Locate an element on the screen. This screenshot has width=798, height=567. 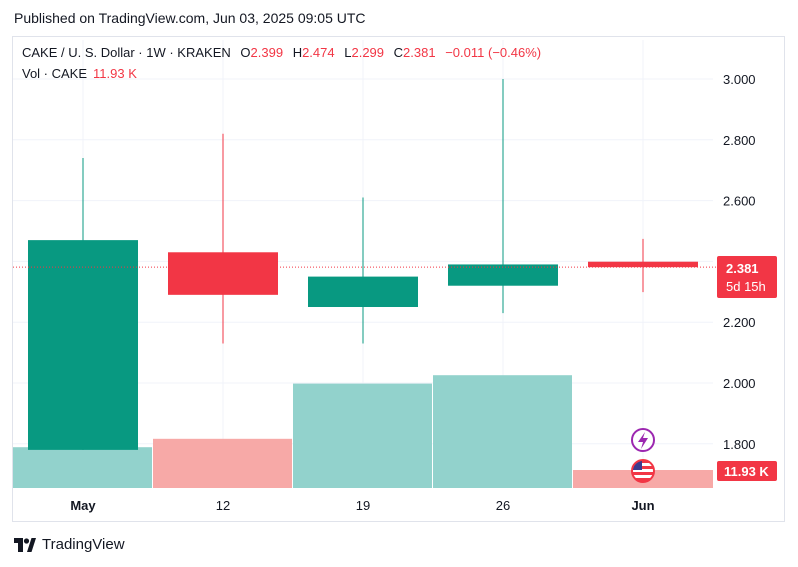
close-value: 2.381 is located at coordinates (419, 52).